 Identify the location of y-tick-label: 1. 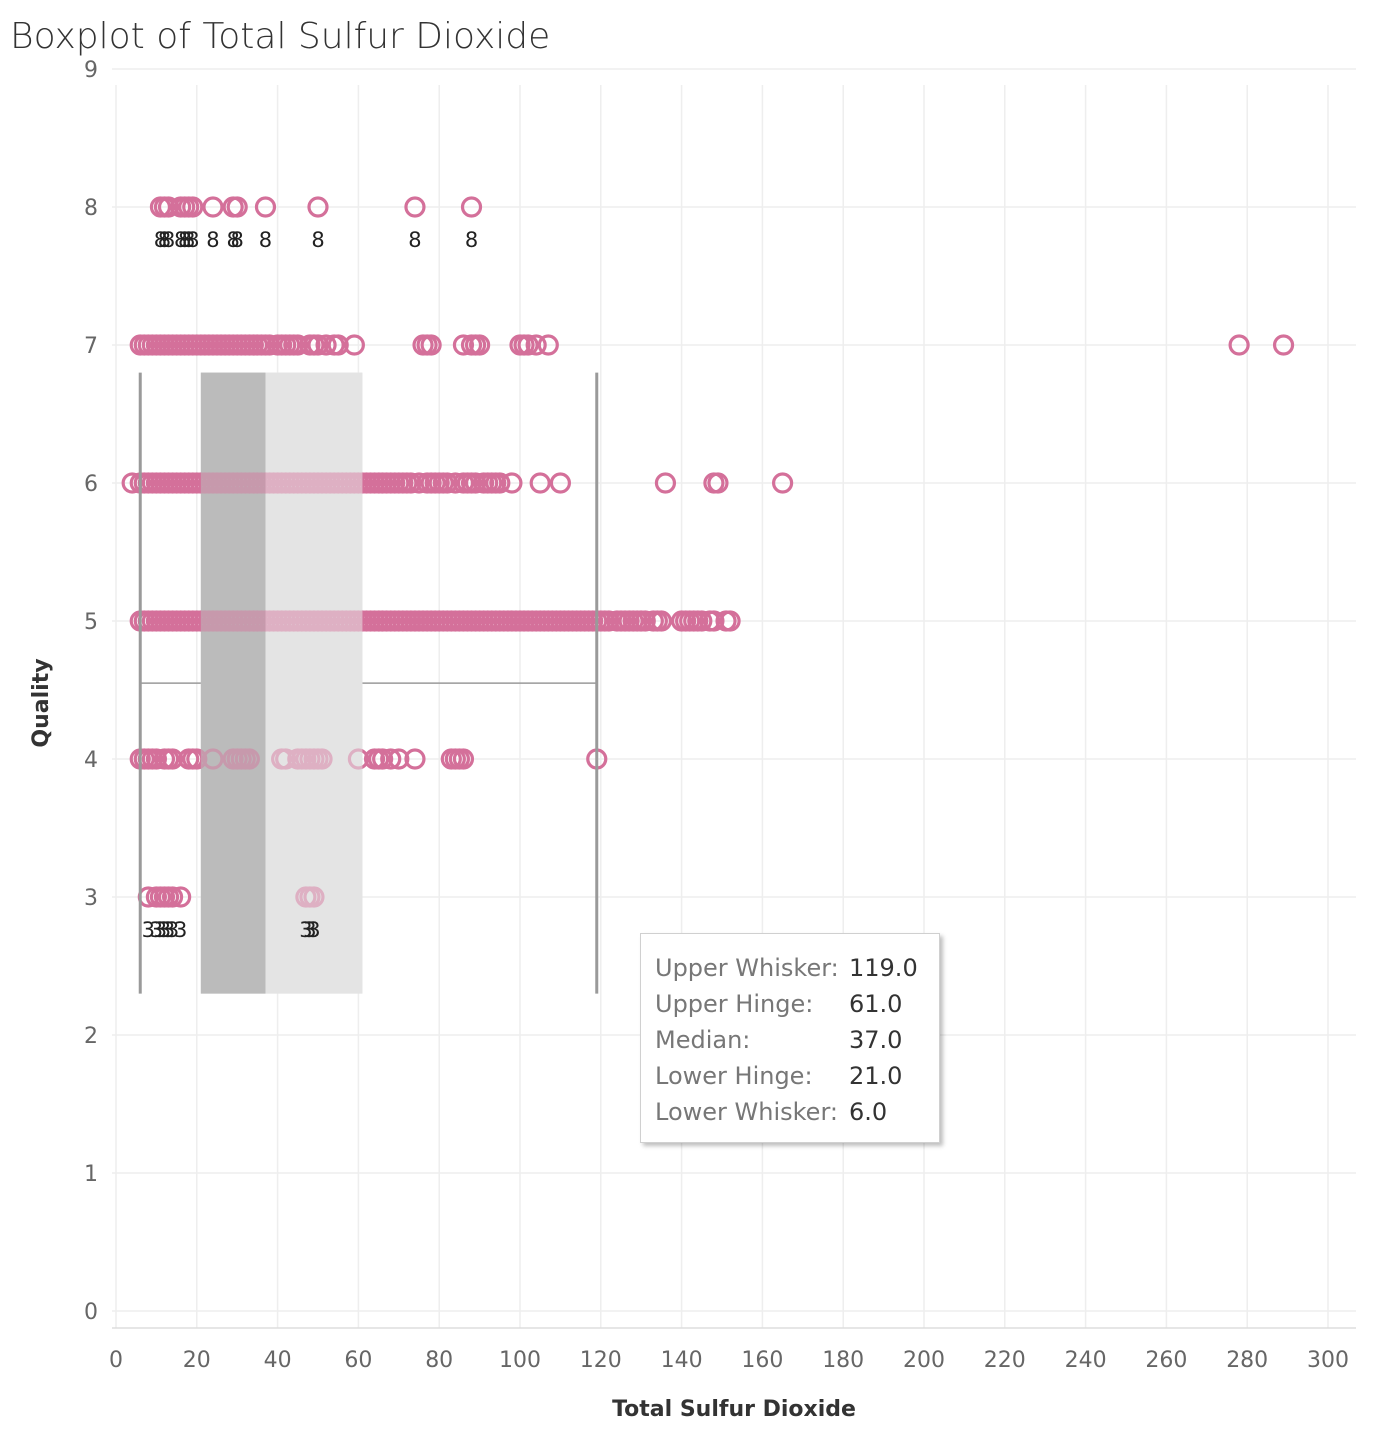
(91, 1174).